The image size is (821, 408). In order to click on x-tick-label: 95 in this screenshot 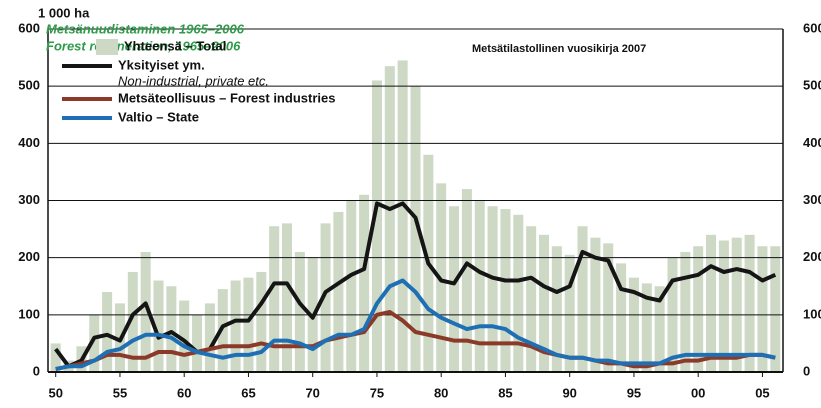, I will do `click(634, 392)`.